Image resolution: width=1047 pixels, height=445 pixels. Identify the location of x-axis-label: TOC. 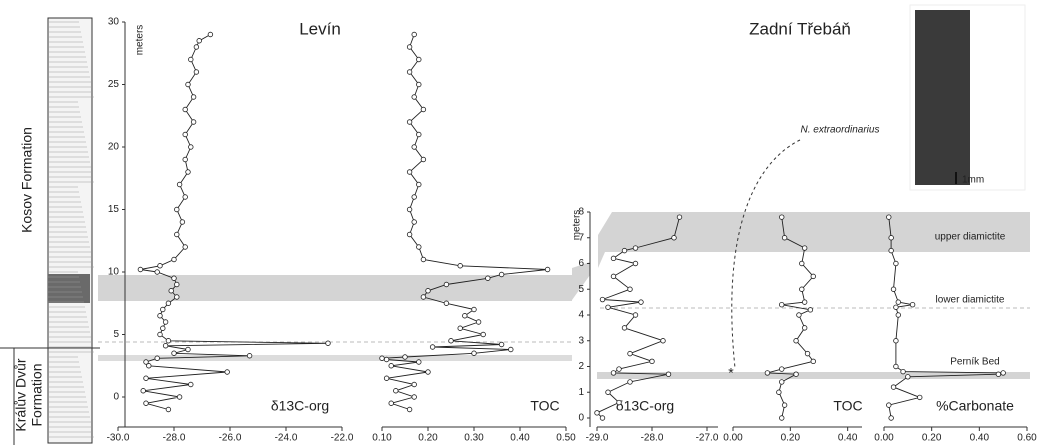
(544, 406).